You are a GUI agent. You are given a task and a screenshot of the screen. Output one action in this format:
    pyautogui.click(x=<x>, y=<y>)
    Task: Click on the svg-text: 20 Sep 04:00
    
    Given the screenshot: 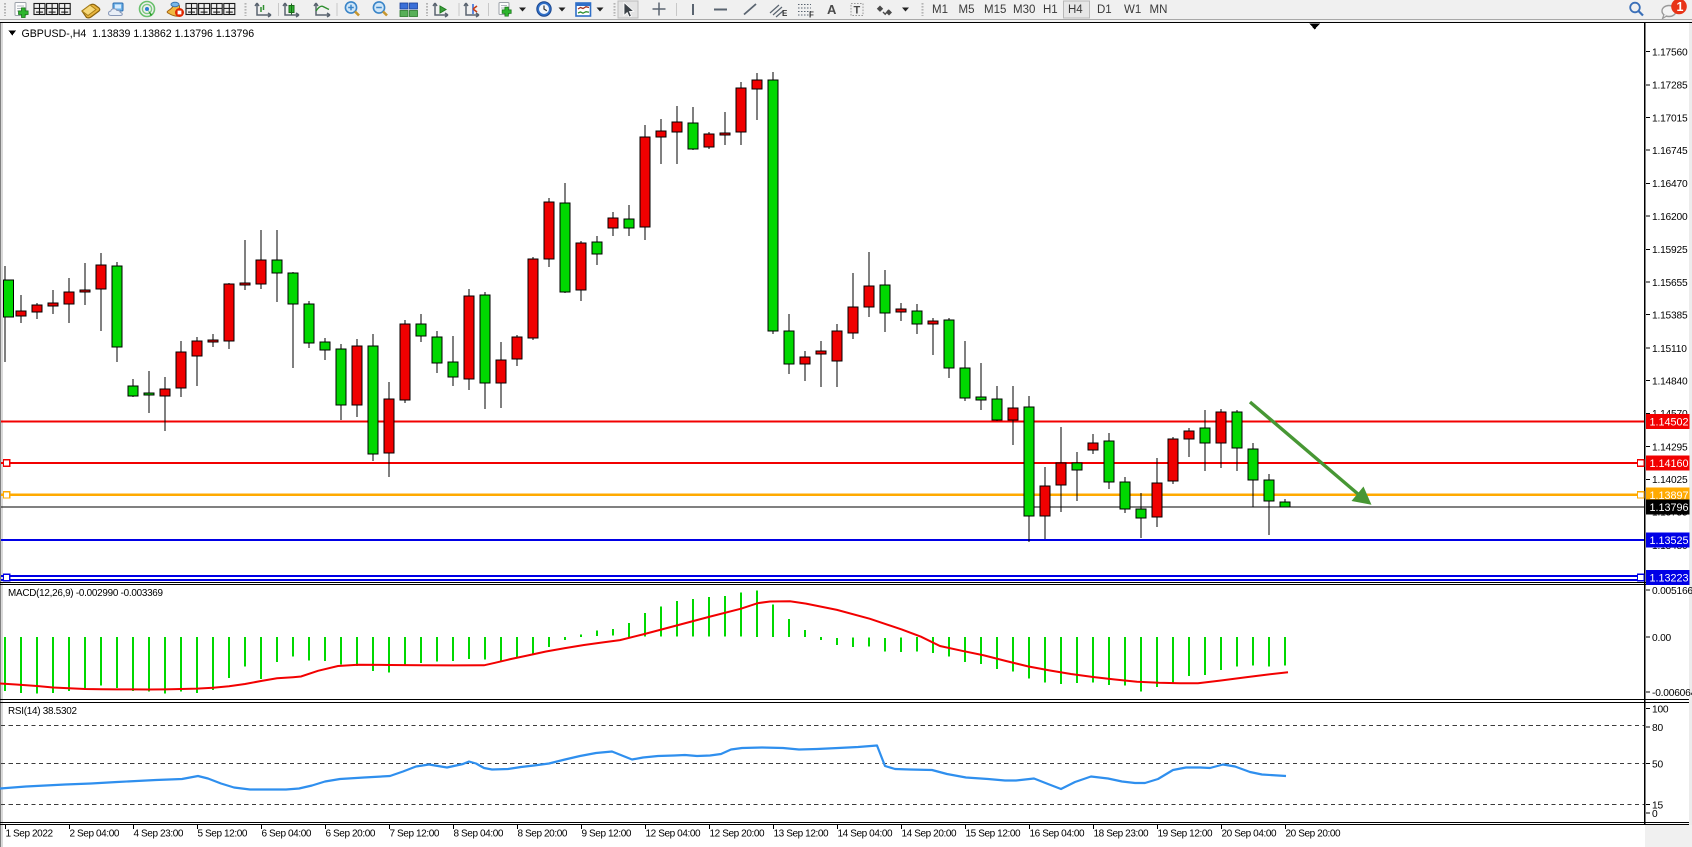 What is the action you would take?
    pyautogui.click(x=1250, y=834)
    